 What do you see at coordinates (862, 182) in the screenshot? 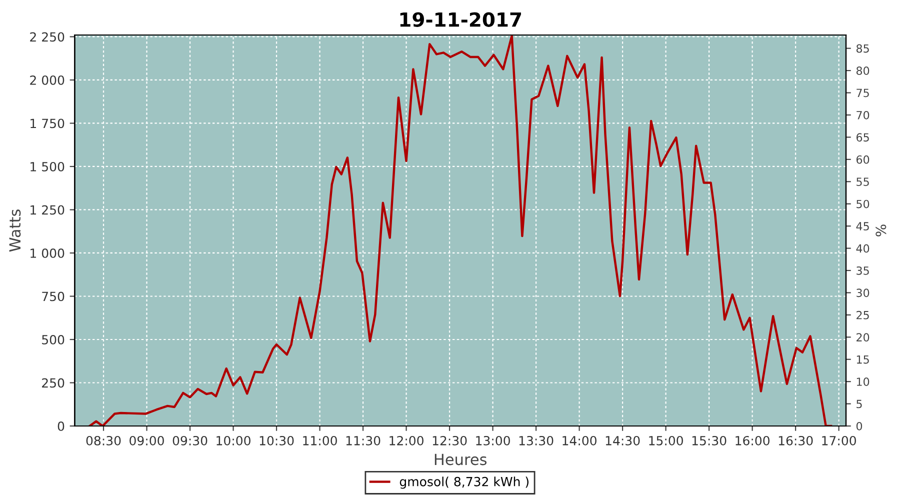
I see `y2-tick-label: 55` at bounding box center [862, 182].